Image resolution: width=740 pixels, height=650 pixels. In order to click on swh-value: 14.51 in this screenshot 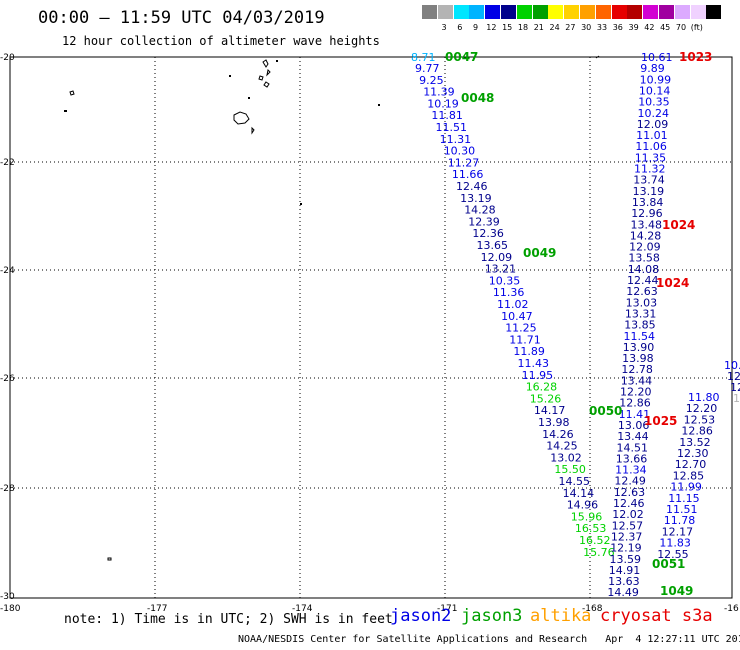, I will do `click(633, 447)`.